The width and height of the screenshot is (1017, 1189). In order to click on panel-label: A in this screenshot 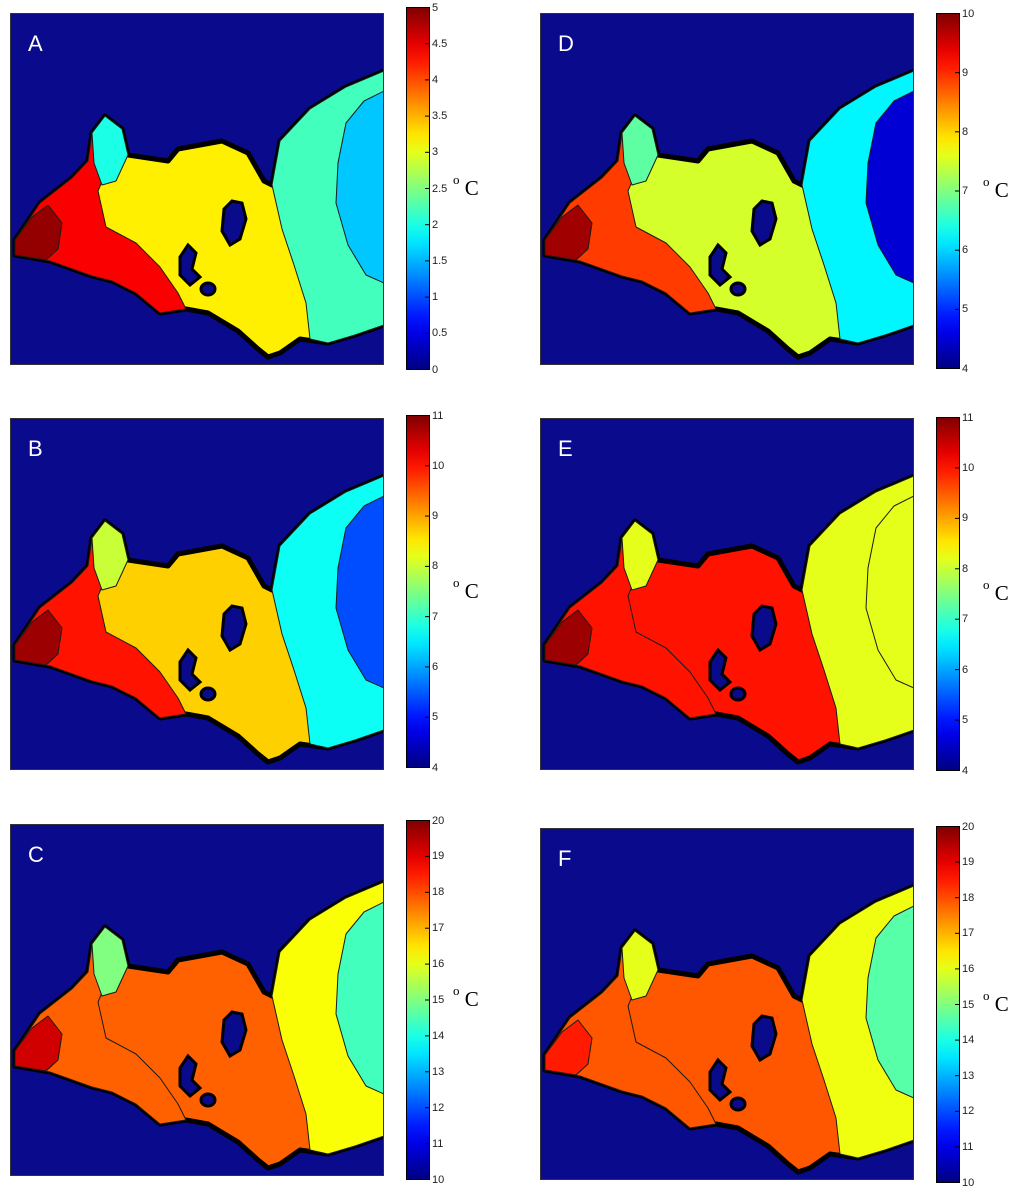, I will do `click(35, 43)`.